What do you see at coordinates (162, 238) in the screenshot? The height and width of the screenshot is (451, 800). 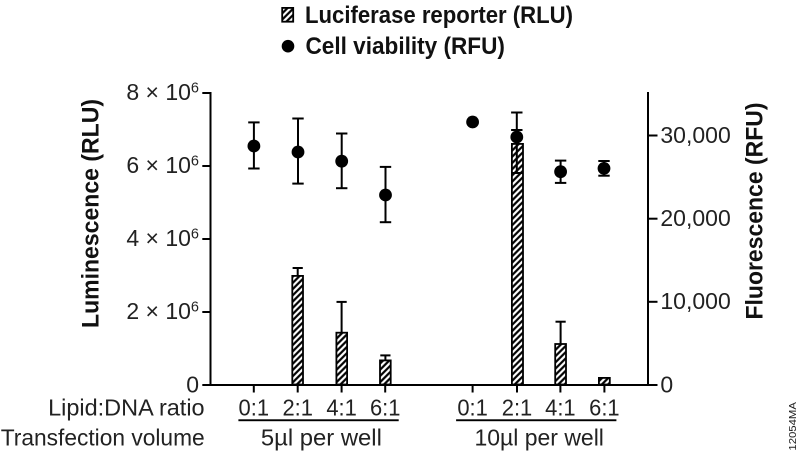 I see `svg-text: 4 × 106` at bounding box center [162, 238].